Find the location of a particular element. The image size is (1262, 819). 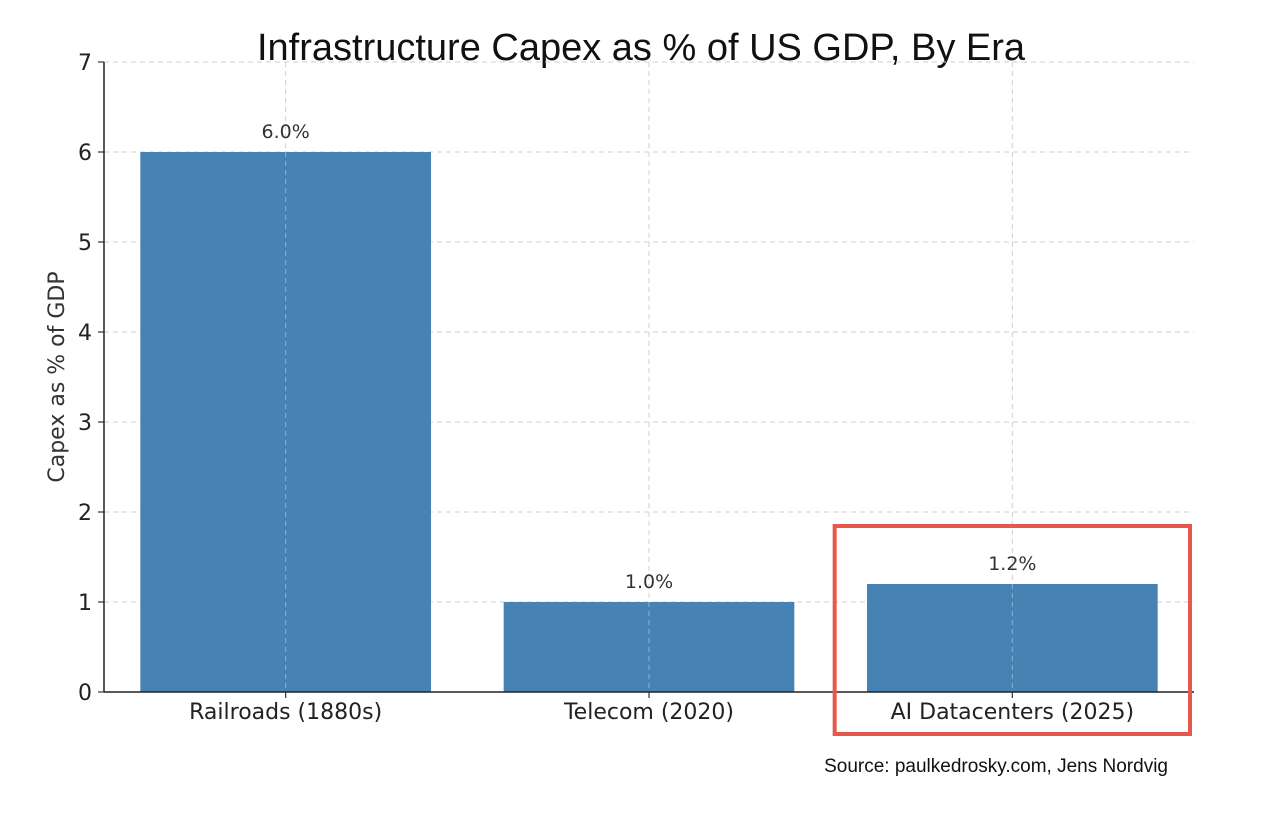

x-tick-label: AI Datacenters (2025) is located at coordinates (1012, 712).